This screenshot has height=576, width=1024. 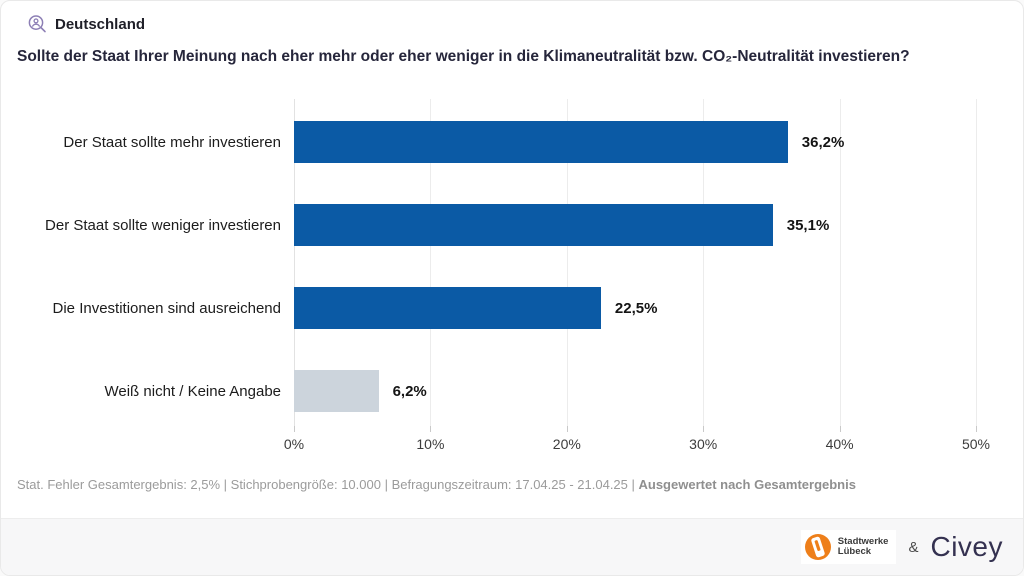 What do you see at coordinates (163, 225) in the screenshot?
I see `bar-category-label: Der Staat sollte weniger investieren` at bounding box center [163, 225].